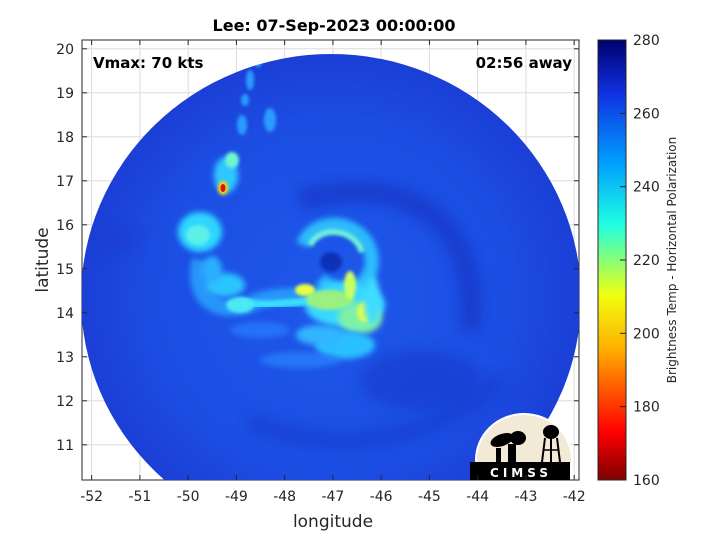 Image resolution: width=720 pixels, height=540 pixels. Describe the element at coordinates (332, 497) in the screenshot. I see `x-tick-label: -47` at that location.